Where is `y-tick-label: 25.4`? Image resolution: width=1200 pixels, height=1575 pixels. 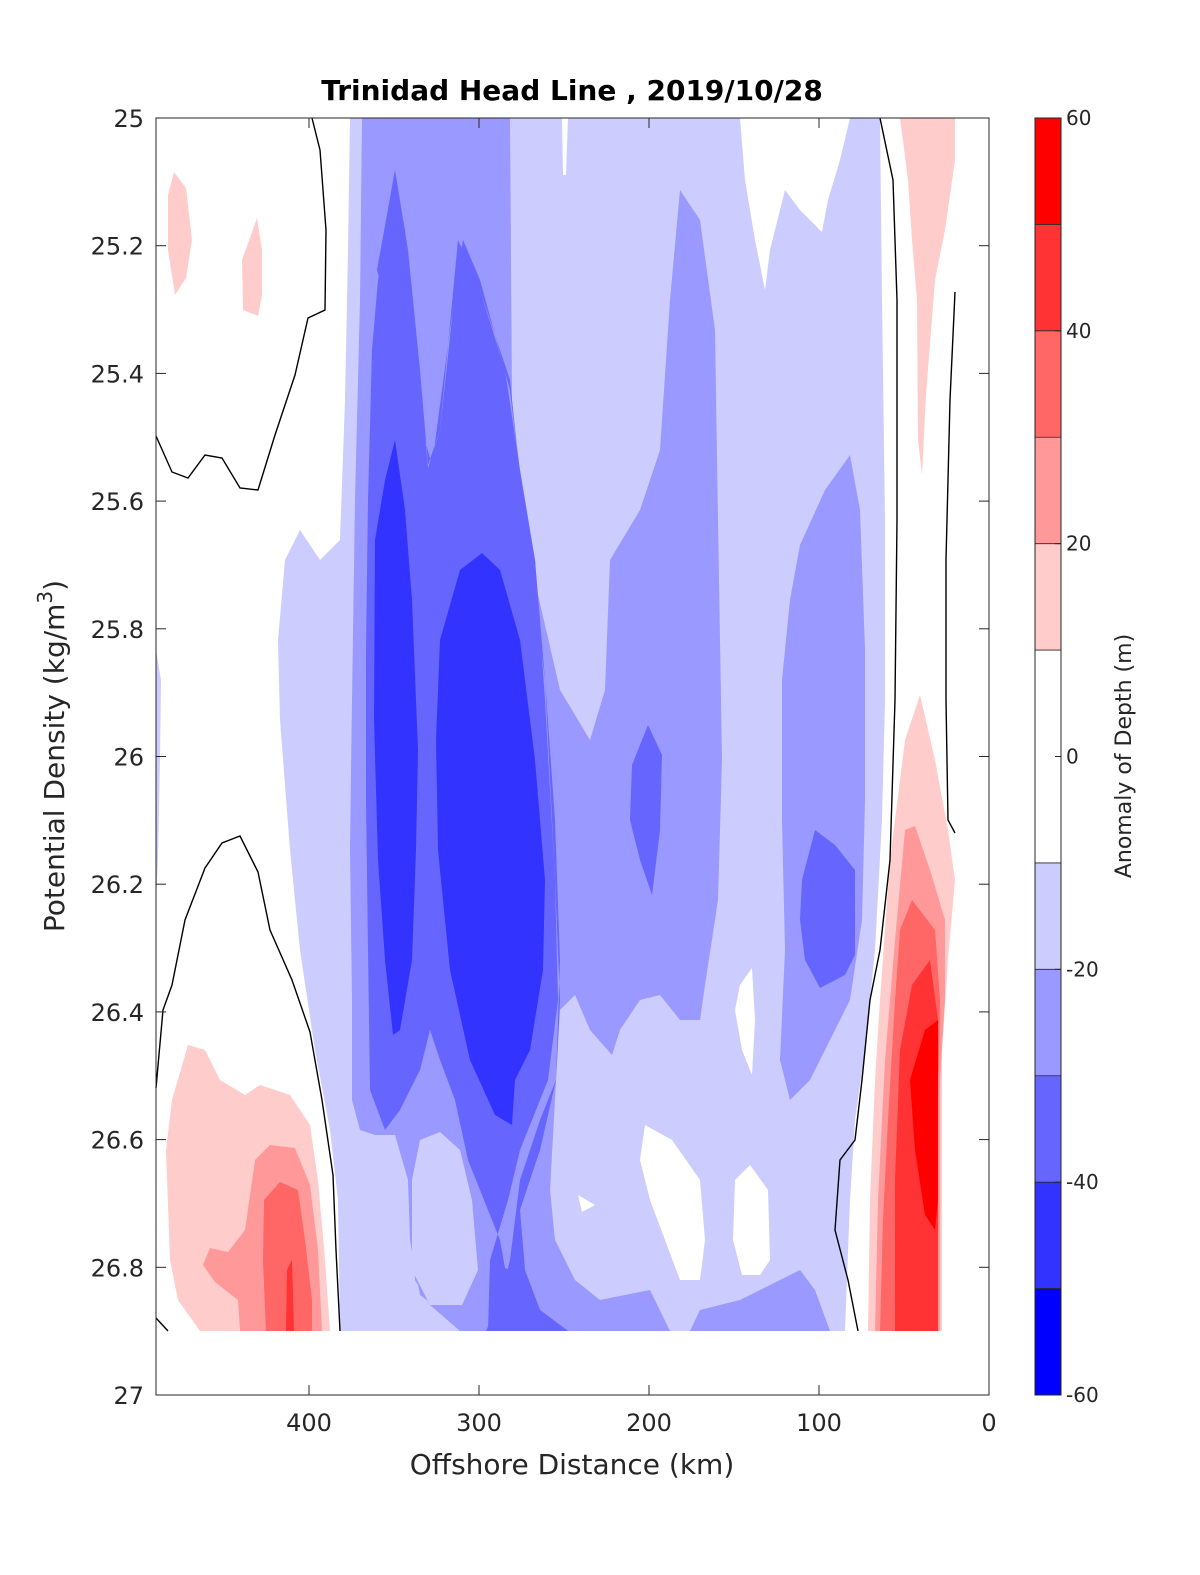 y-tick-label: 25.4 is located at coordinates (117, 374).